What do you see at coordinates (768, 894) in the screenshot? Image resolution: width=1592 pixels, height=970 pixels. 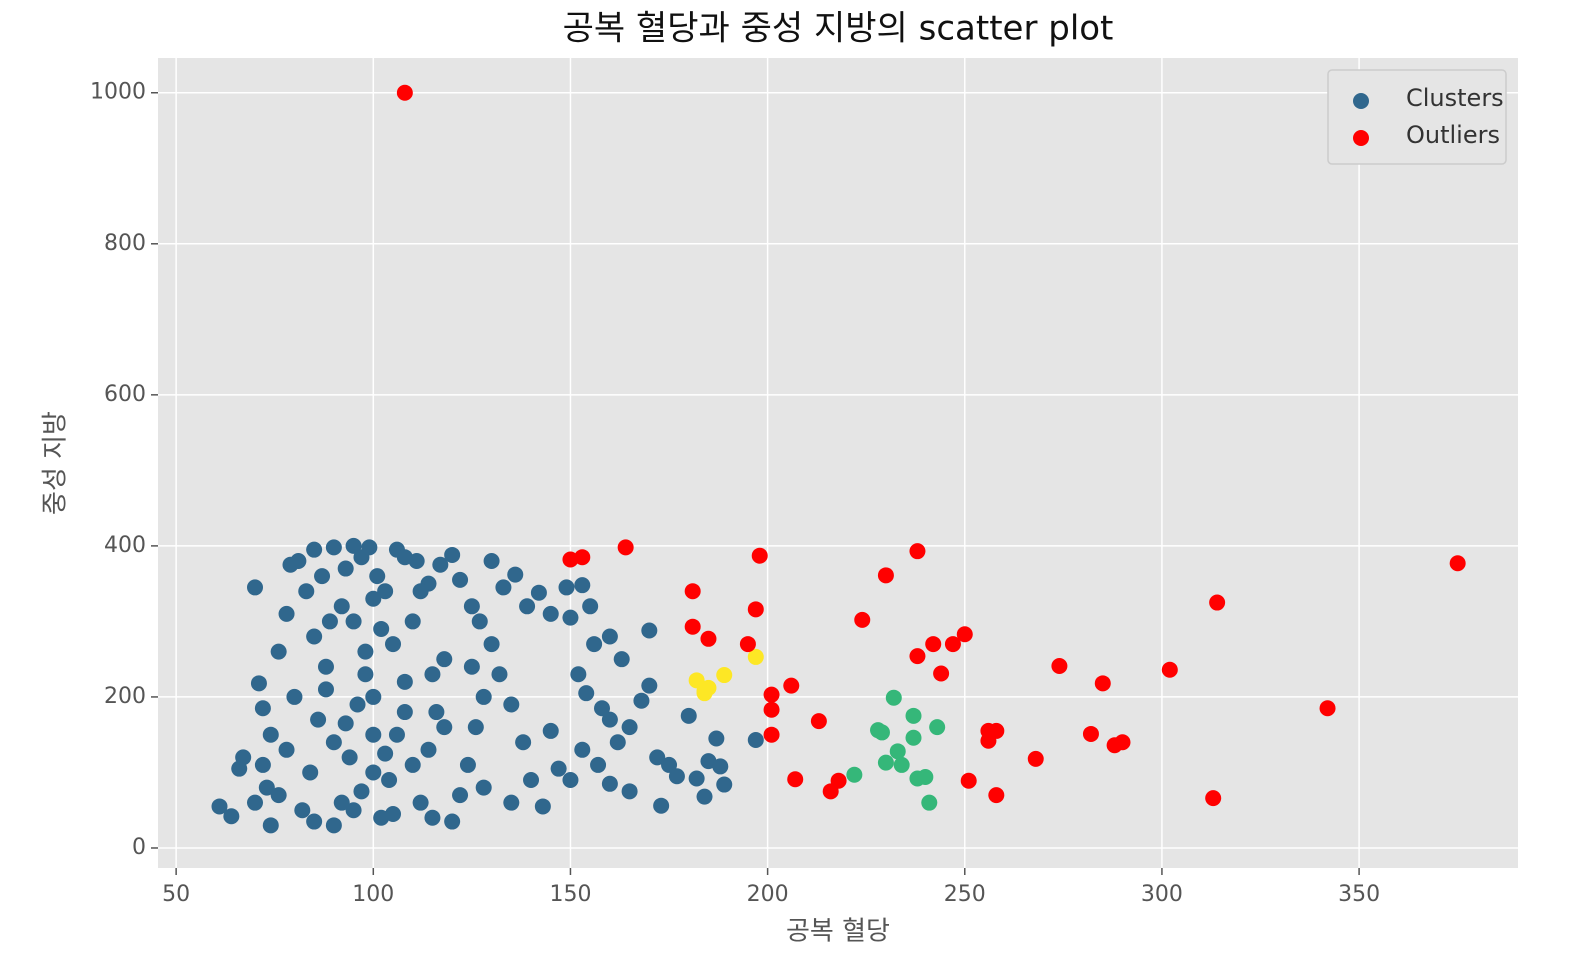 I see `x-tick-label: 200` at bounding box center [768, 894].